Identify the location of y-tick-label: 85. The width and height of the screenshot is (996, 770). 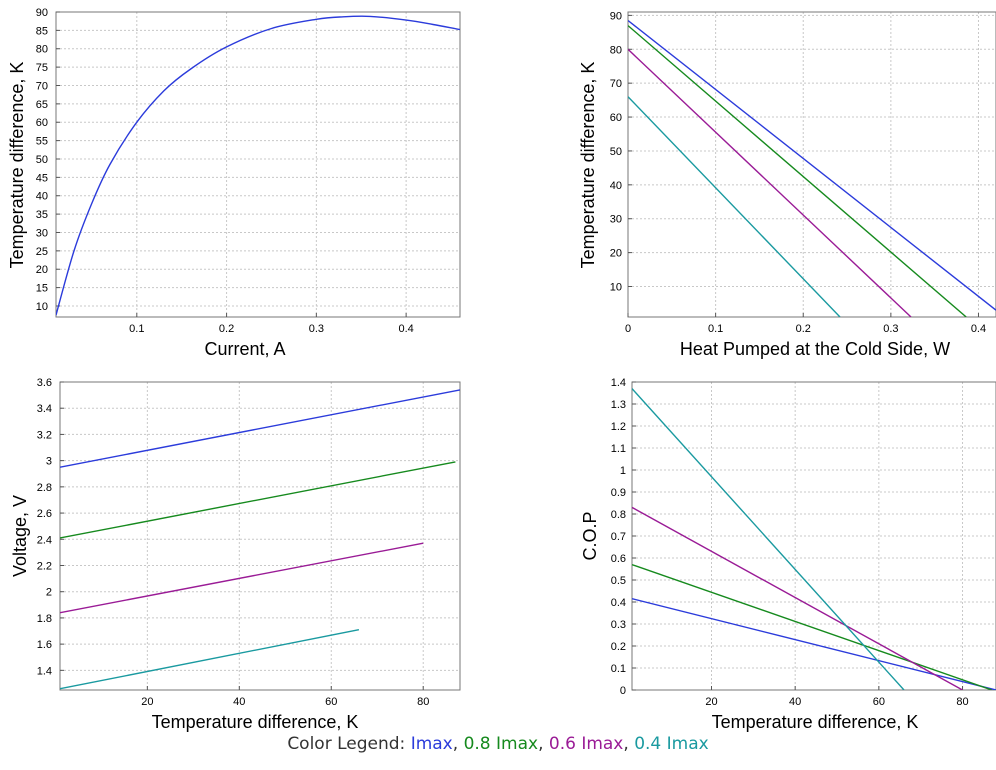
(42, 31).